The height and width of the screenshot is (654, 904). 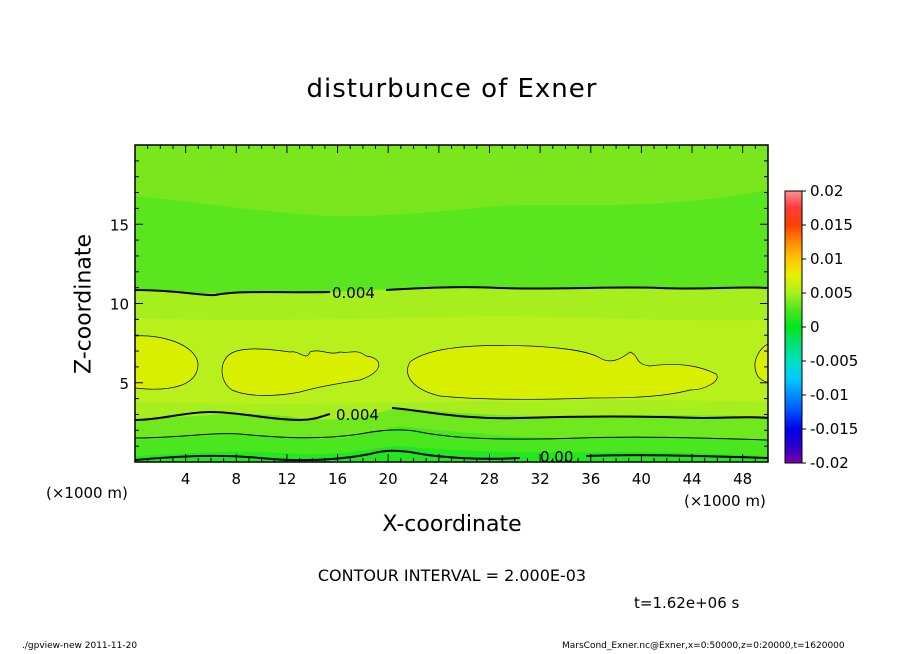 I want to click on footer-left: ./gpview-new 2011-11-20, so click(x=80, y=646).